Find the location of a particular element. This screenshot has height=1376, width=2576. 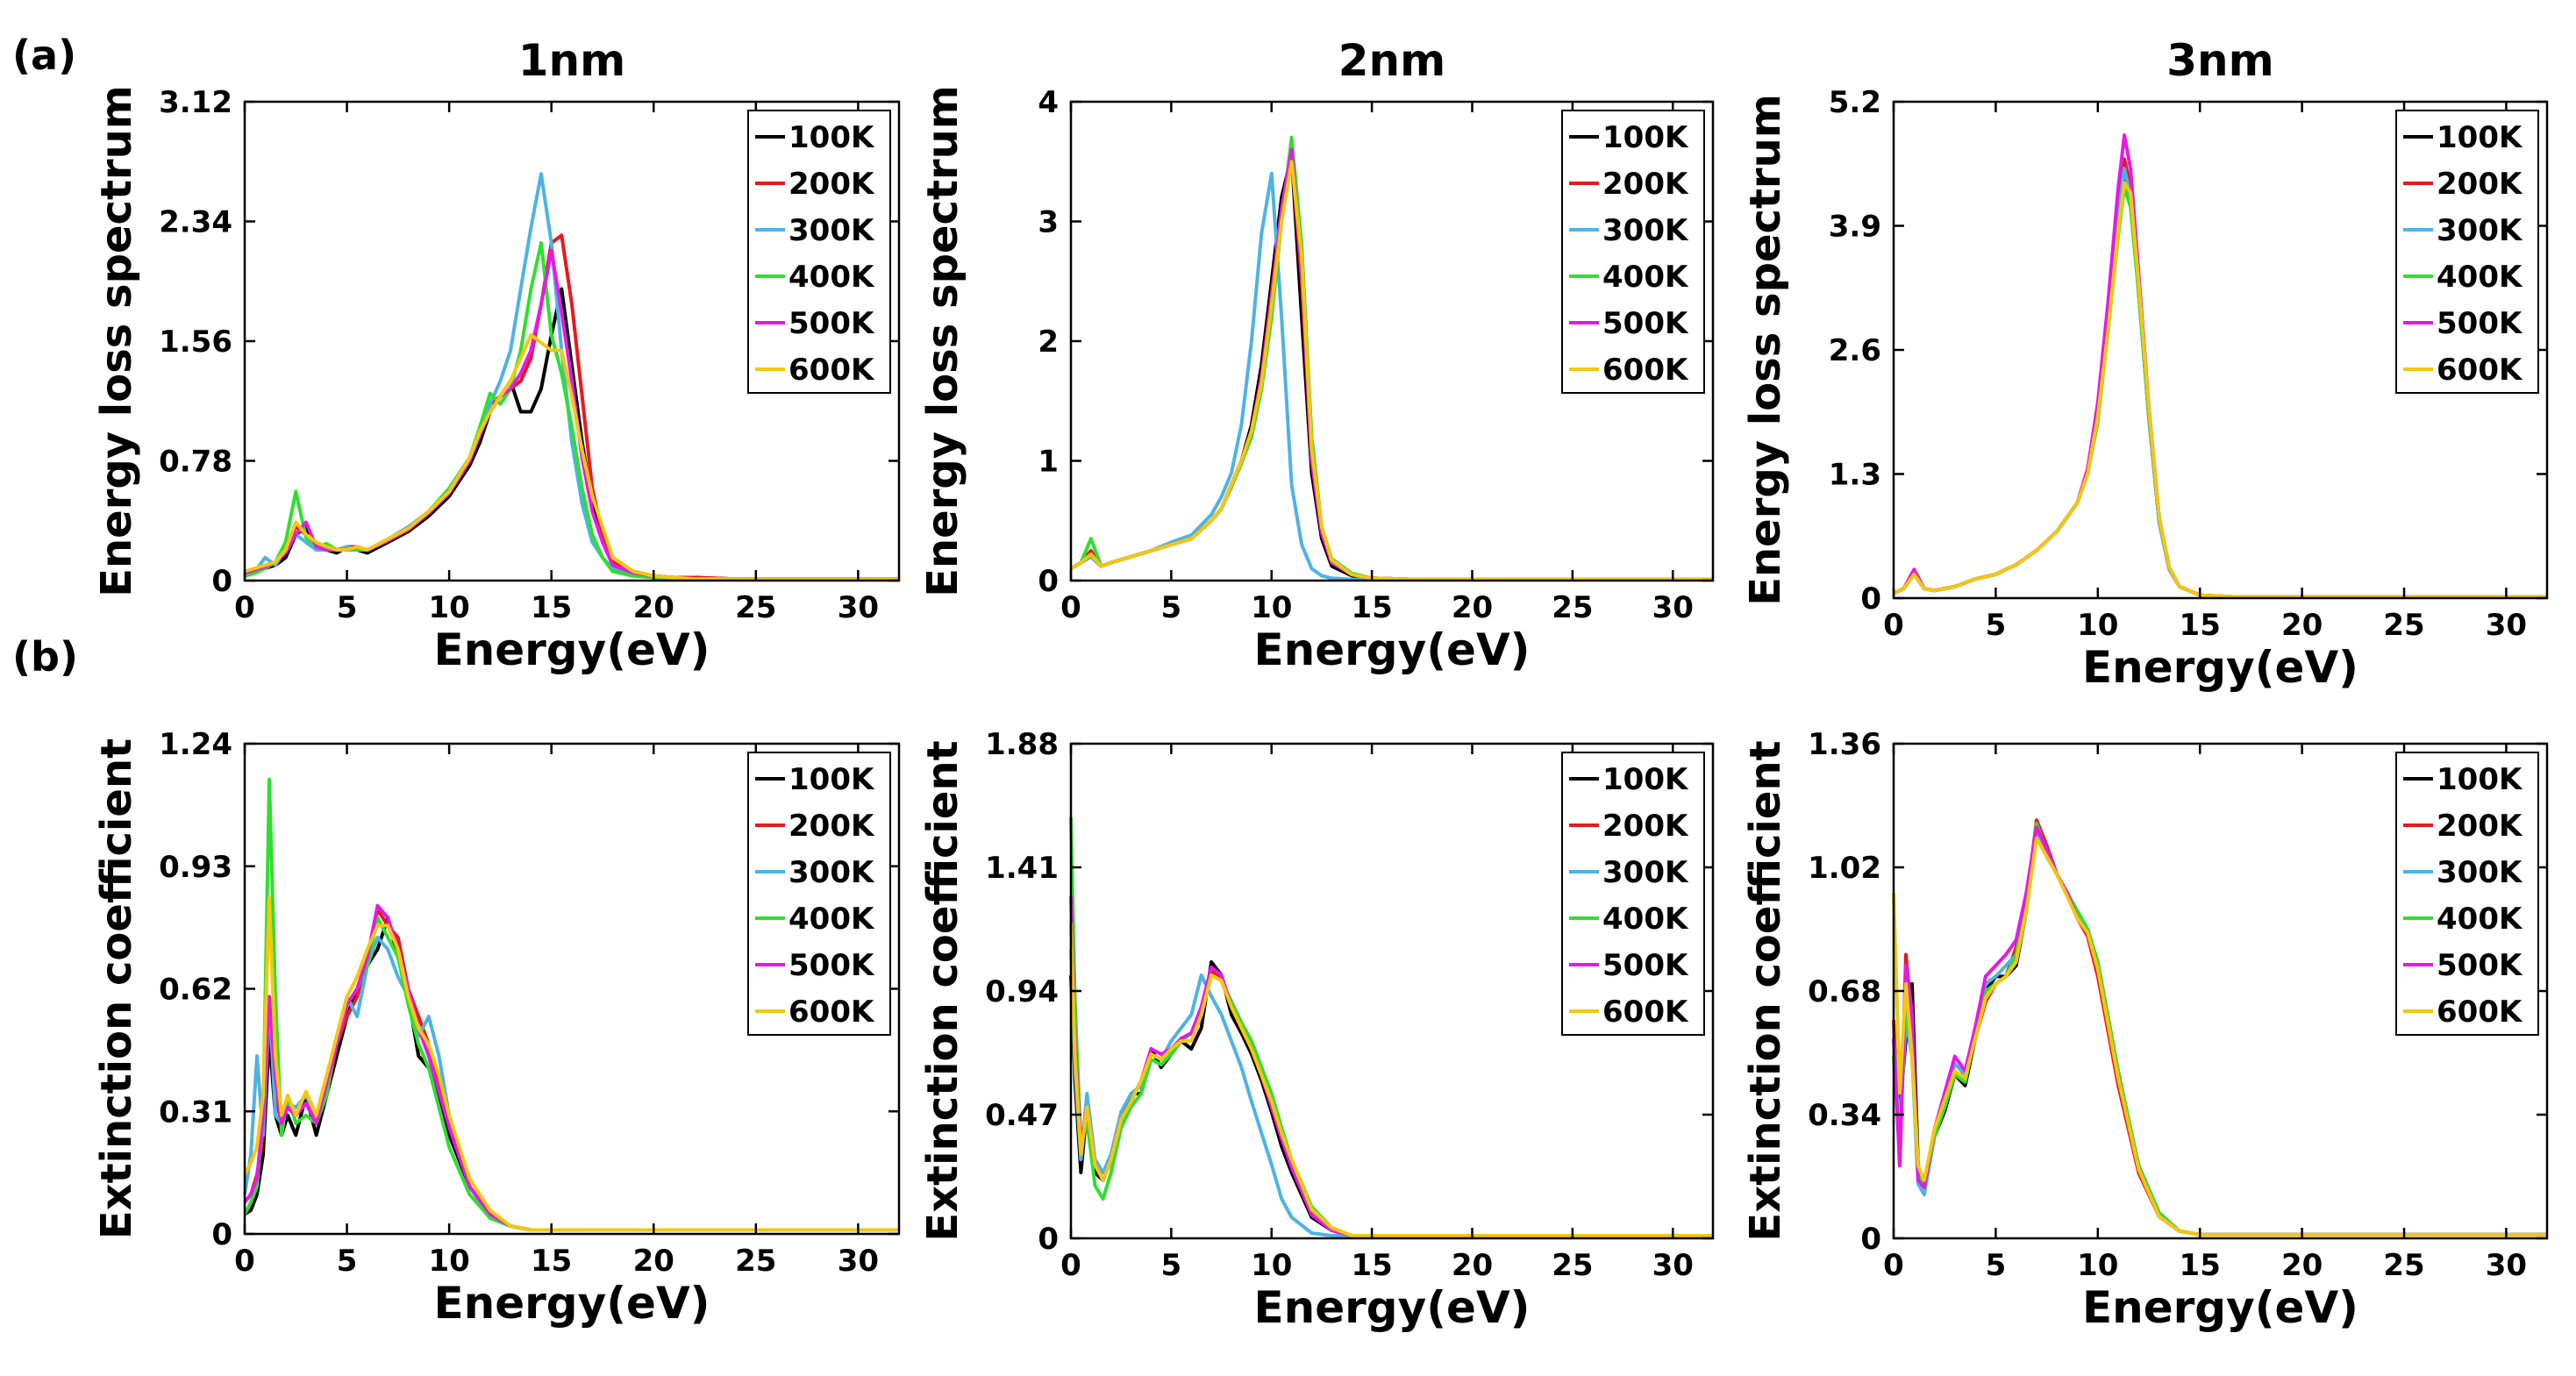

y-tick-label: 3.9 is located at coordinates (1855, 228).